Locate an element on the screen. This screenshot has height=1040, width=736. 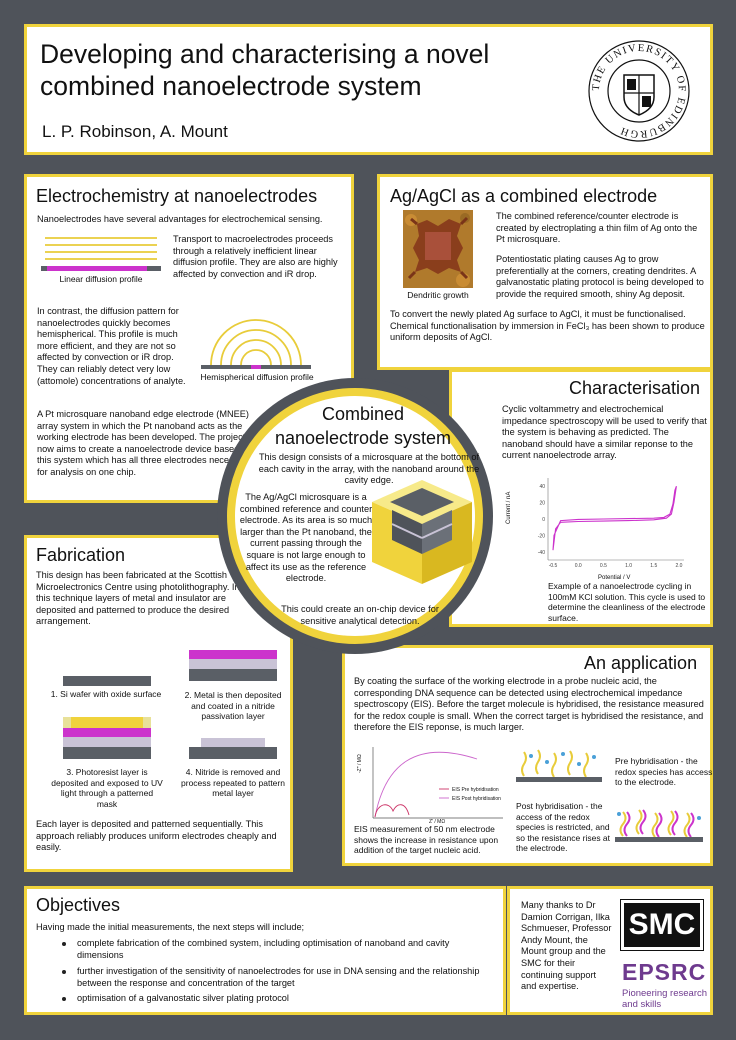
fab-step1-diagram is located at coordinates (107, 681).